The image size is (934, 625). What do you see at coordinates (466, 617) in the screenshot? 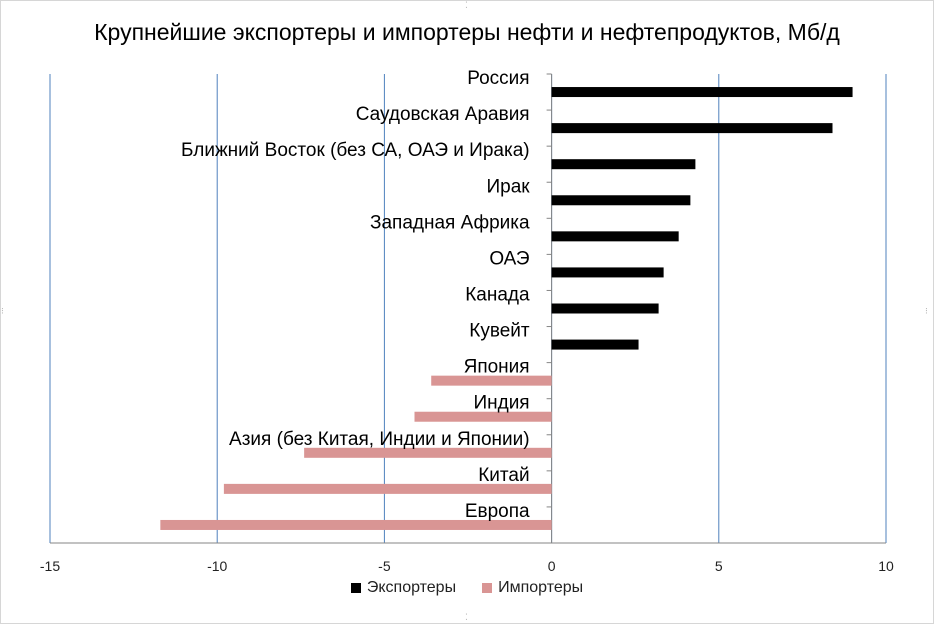
I see `resize-handle-bottom: ⁚` at bounding box center [466, 617].